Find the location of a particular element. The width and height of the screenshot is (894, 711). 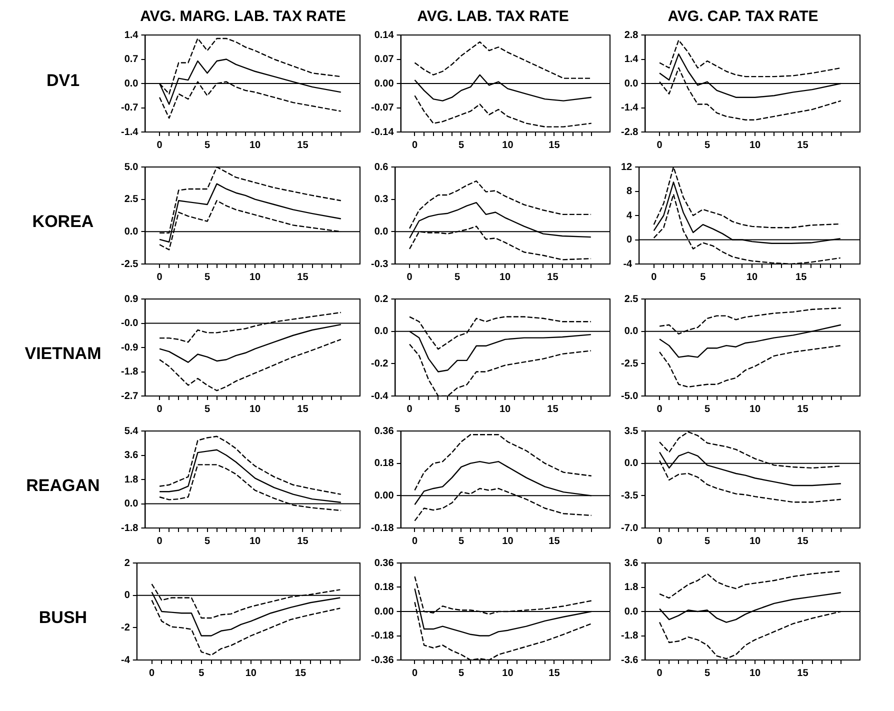

y-tick-label: -0.4 is located at coordinates (379, 396).